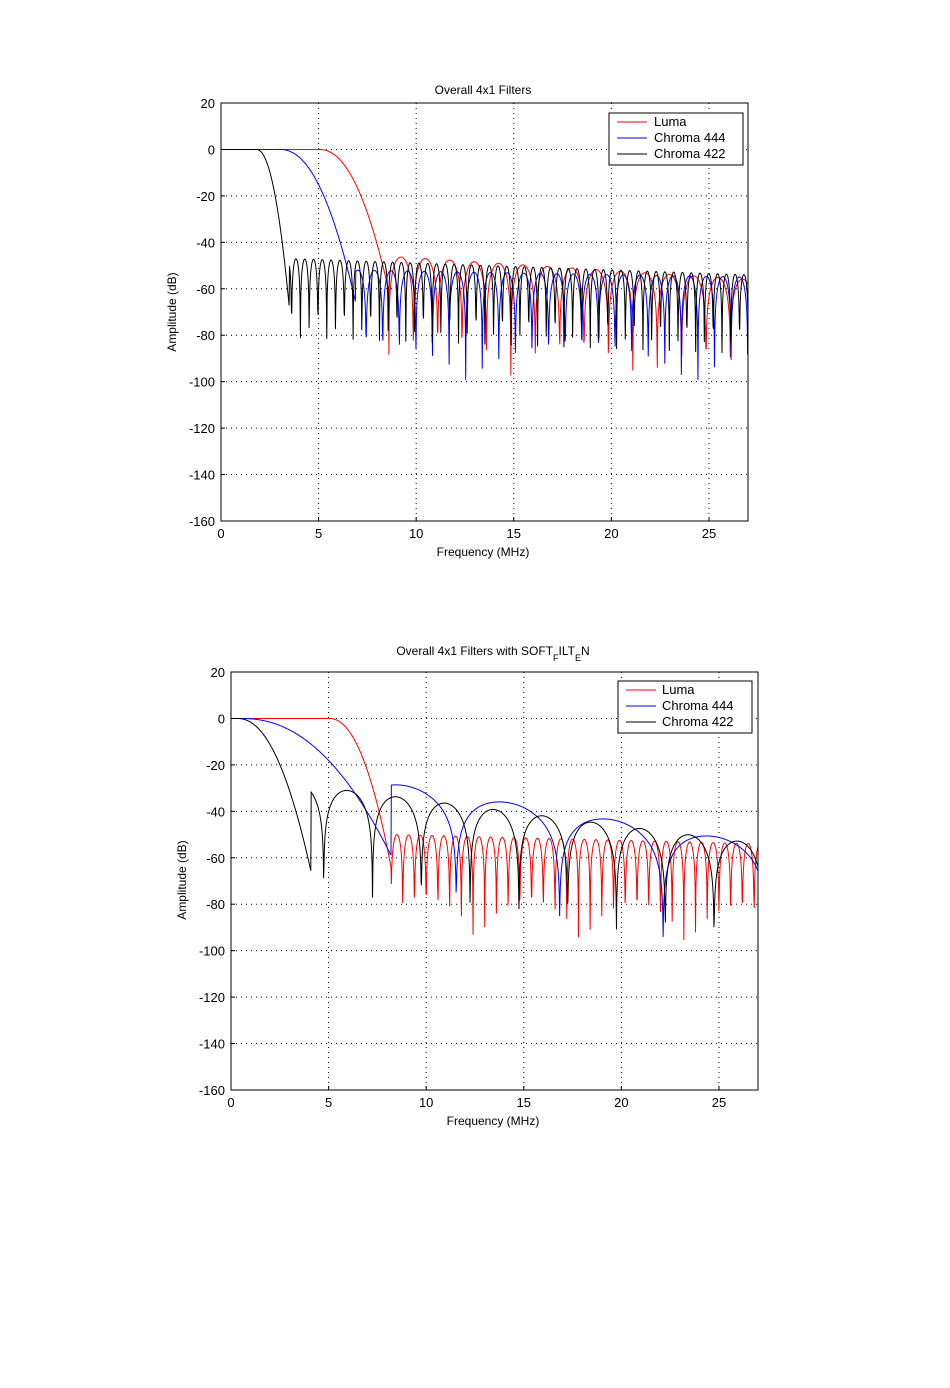 This screenshot has height=1388, width=950. What do you see at coordinates (172, 311) in the screenshot?
I see `chart-1-ylabel: Amplitude (dB)` at bounding box center [172, 311].